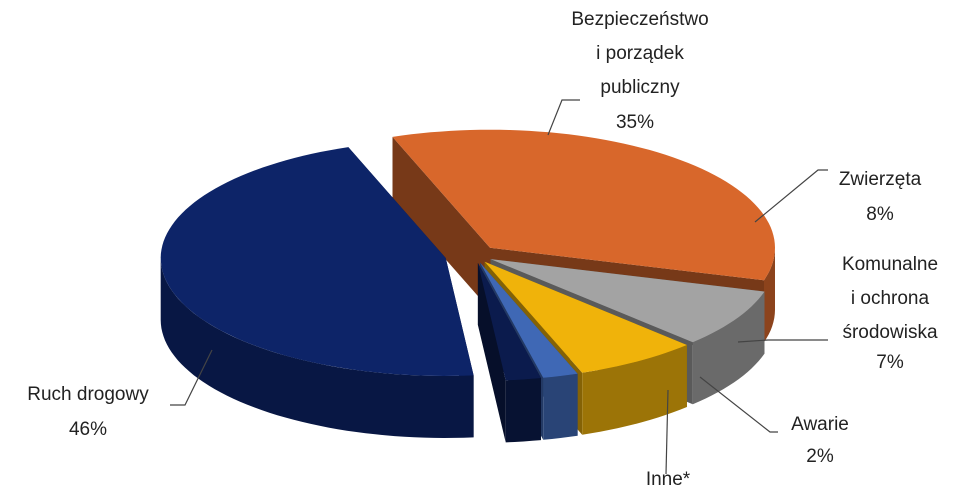 This screenshot has width=956, height=497. What do you see at coordinates (880, 179) in the screenshot?
I see `category-label: Zwierzęta` at bounding box center [880, 179].